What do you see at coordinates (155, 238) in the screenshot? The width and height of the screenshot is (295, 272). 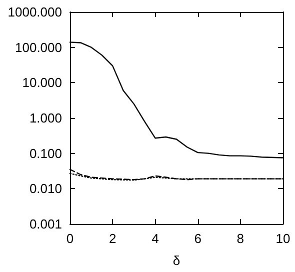 I see `x-tick-label: 4` at bounding box center [155, 238].